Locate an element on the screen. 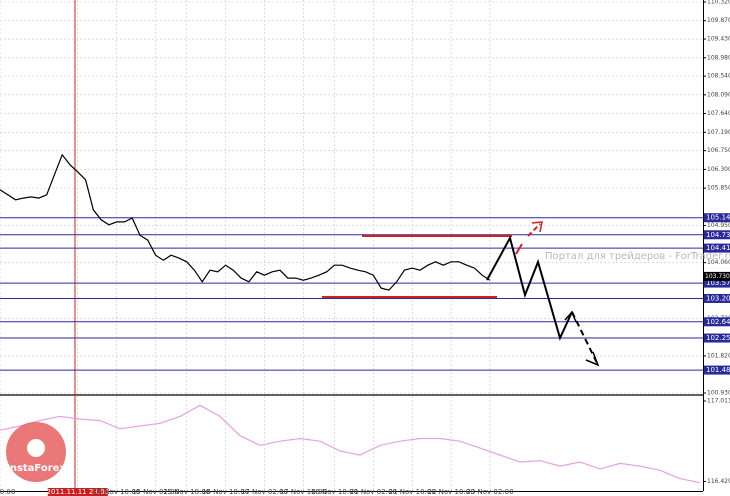 The height and width of the screenshot is (496, 730). x-tick-label: 18 Nov 10:00 is located at coordinates (334, 492).